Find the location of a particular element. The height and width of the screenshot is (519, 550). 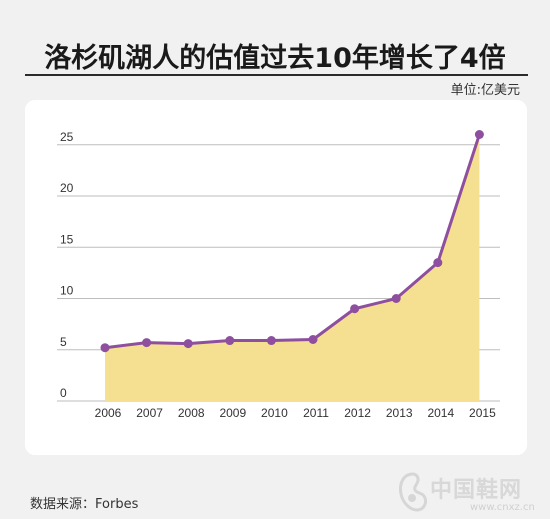

watermark-url: www.cnxz.cn is located at coordinates (502, 507).